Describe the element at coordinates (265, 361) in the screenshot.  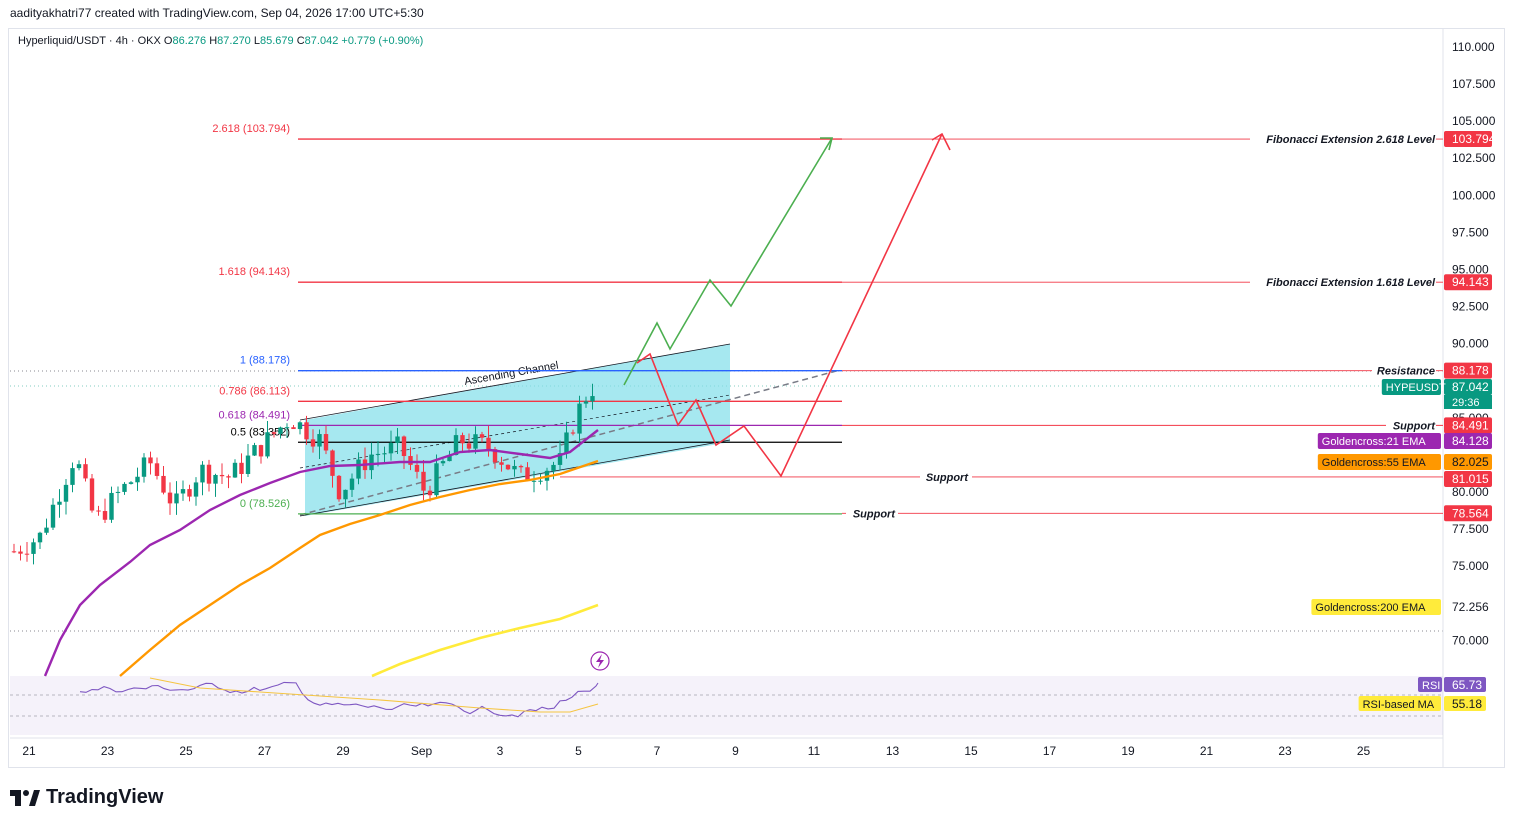
I see `fib-level-label: 1 (88.178)` at that location.